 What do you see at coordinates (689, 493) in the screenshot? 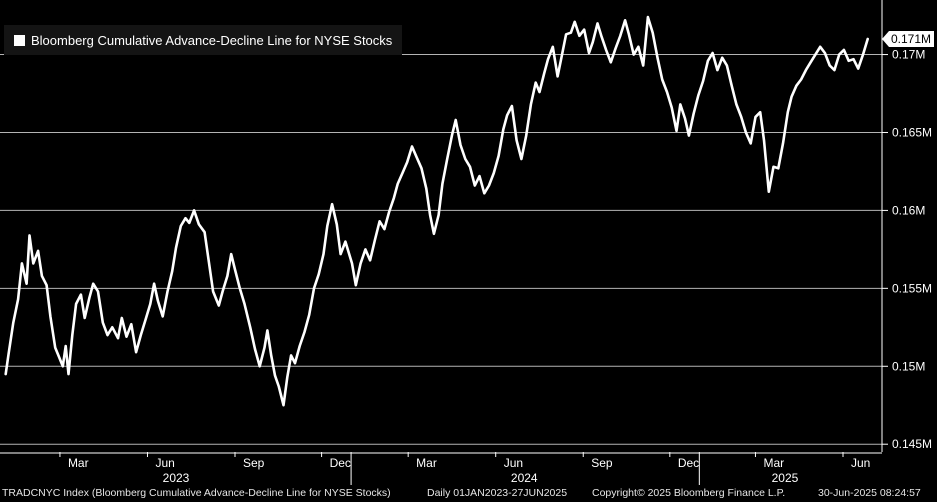
I see `footer-copyright: Copyright© 2025 Bloomberg Finance L.P.` at bounding box center [689, 493].